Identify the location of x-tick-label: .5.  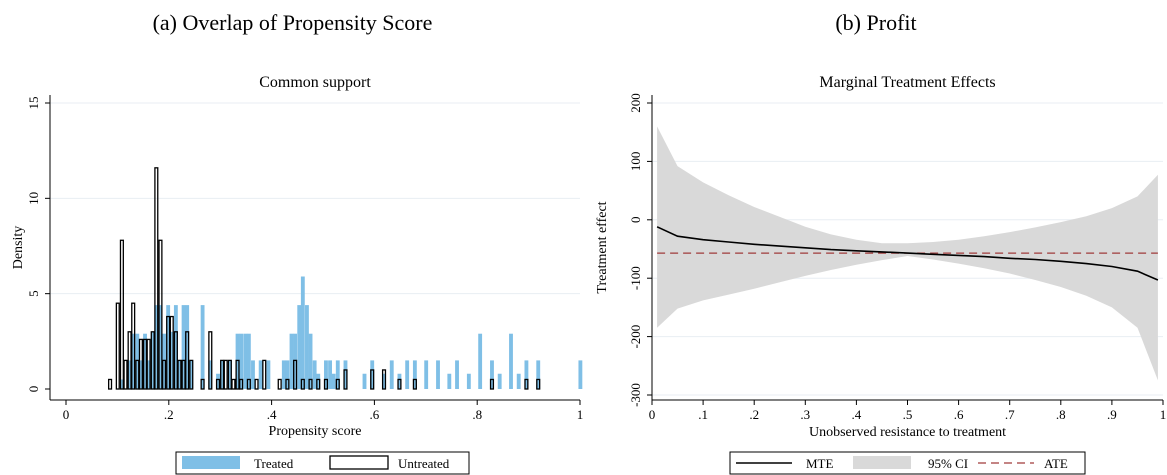
(908, 414).